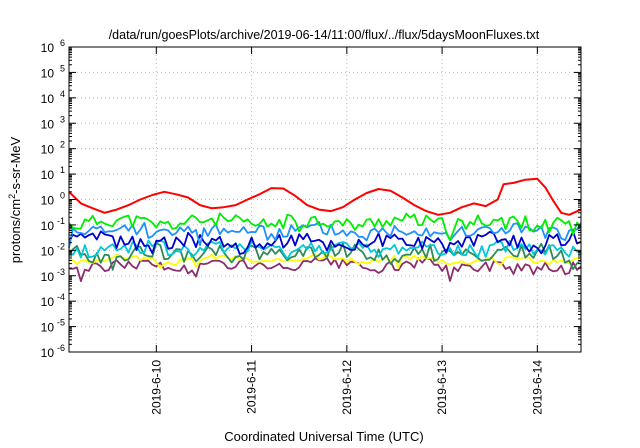  I want to click on x-tick-label: 2019-6-11, so click(252, 387).